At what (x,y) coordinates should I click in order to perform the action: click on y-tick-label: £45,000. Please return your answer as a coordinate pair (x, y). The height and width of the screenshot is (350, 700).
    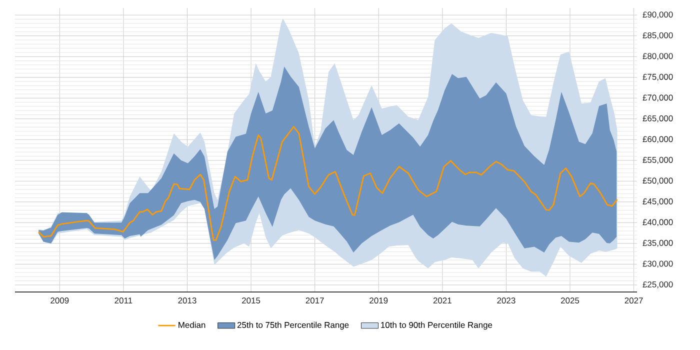
    Looking at the image, I should click on (657, 202).